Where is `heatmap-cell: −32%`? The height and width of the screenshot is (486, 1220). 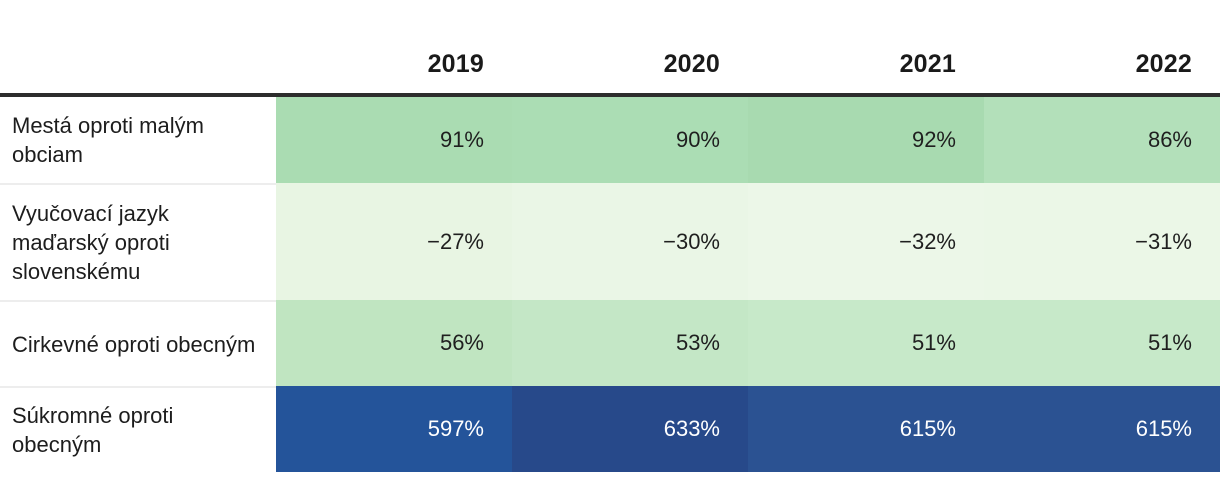 heatmap-cell: −32% is located at coordinates (866, 241).